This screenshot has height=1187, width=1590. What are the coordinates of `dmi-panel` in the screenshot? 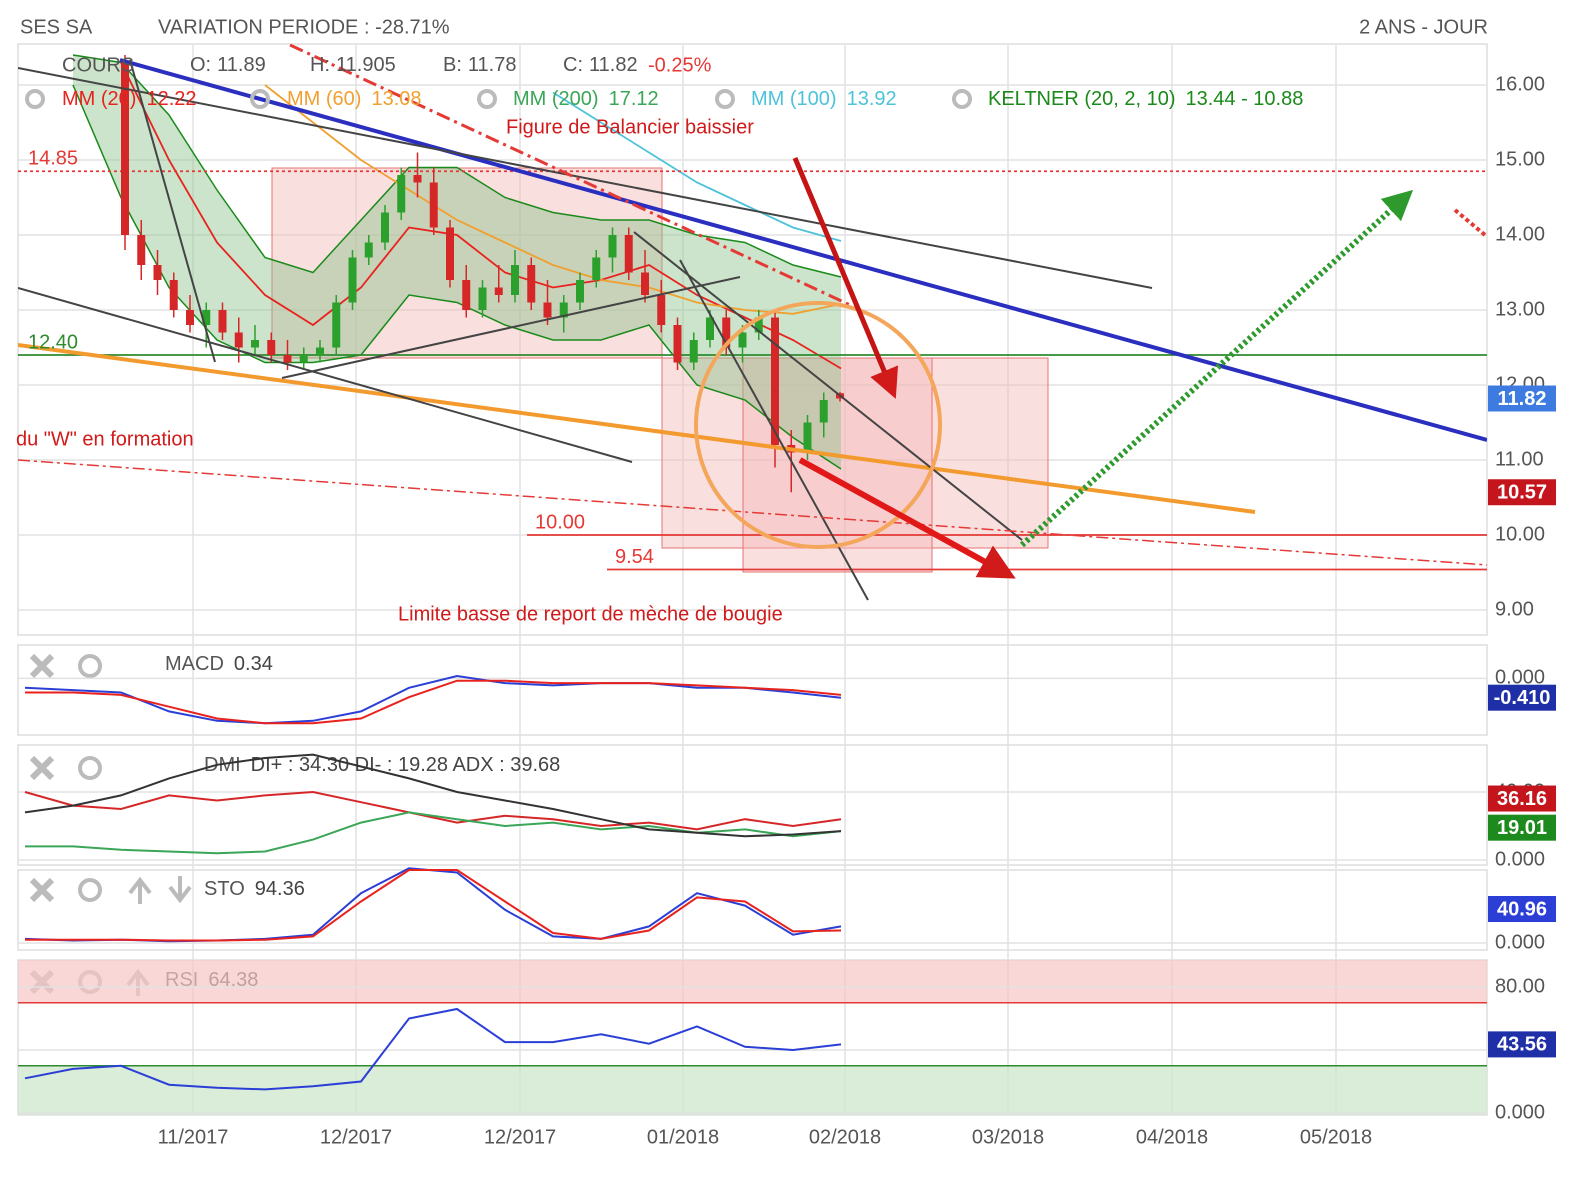 It's located at (752, 805).